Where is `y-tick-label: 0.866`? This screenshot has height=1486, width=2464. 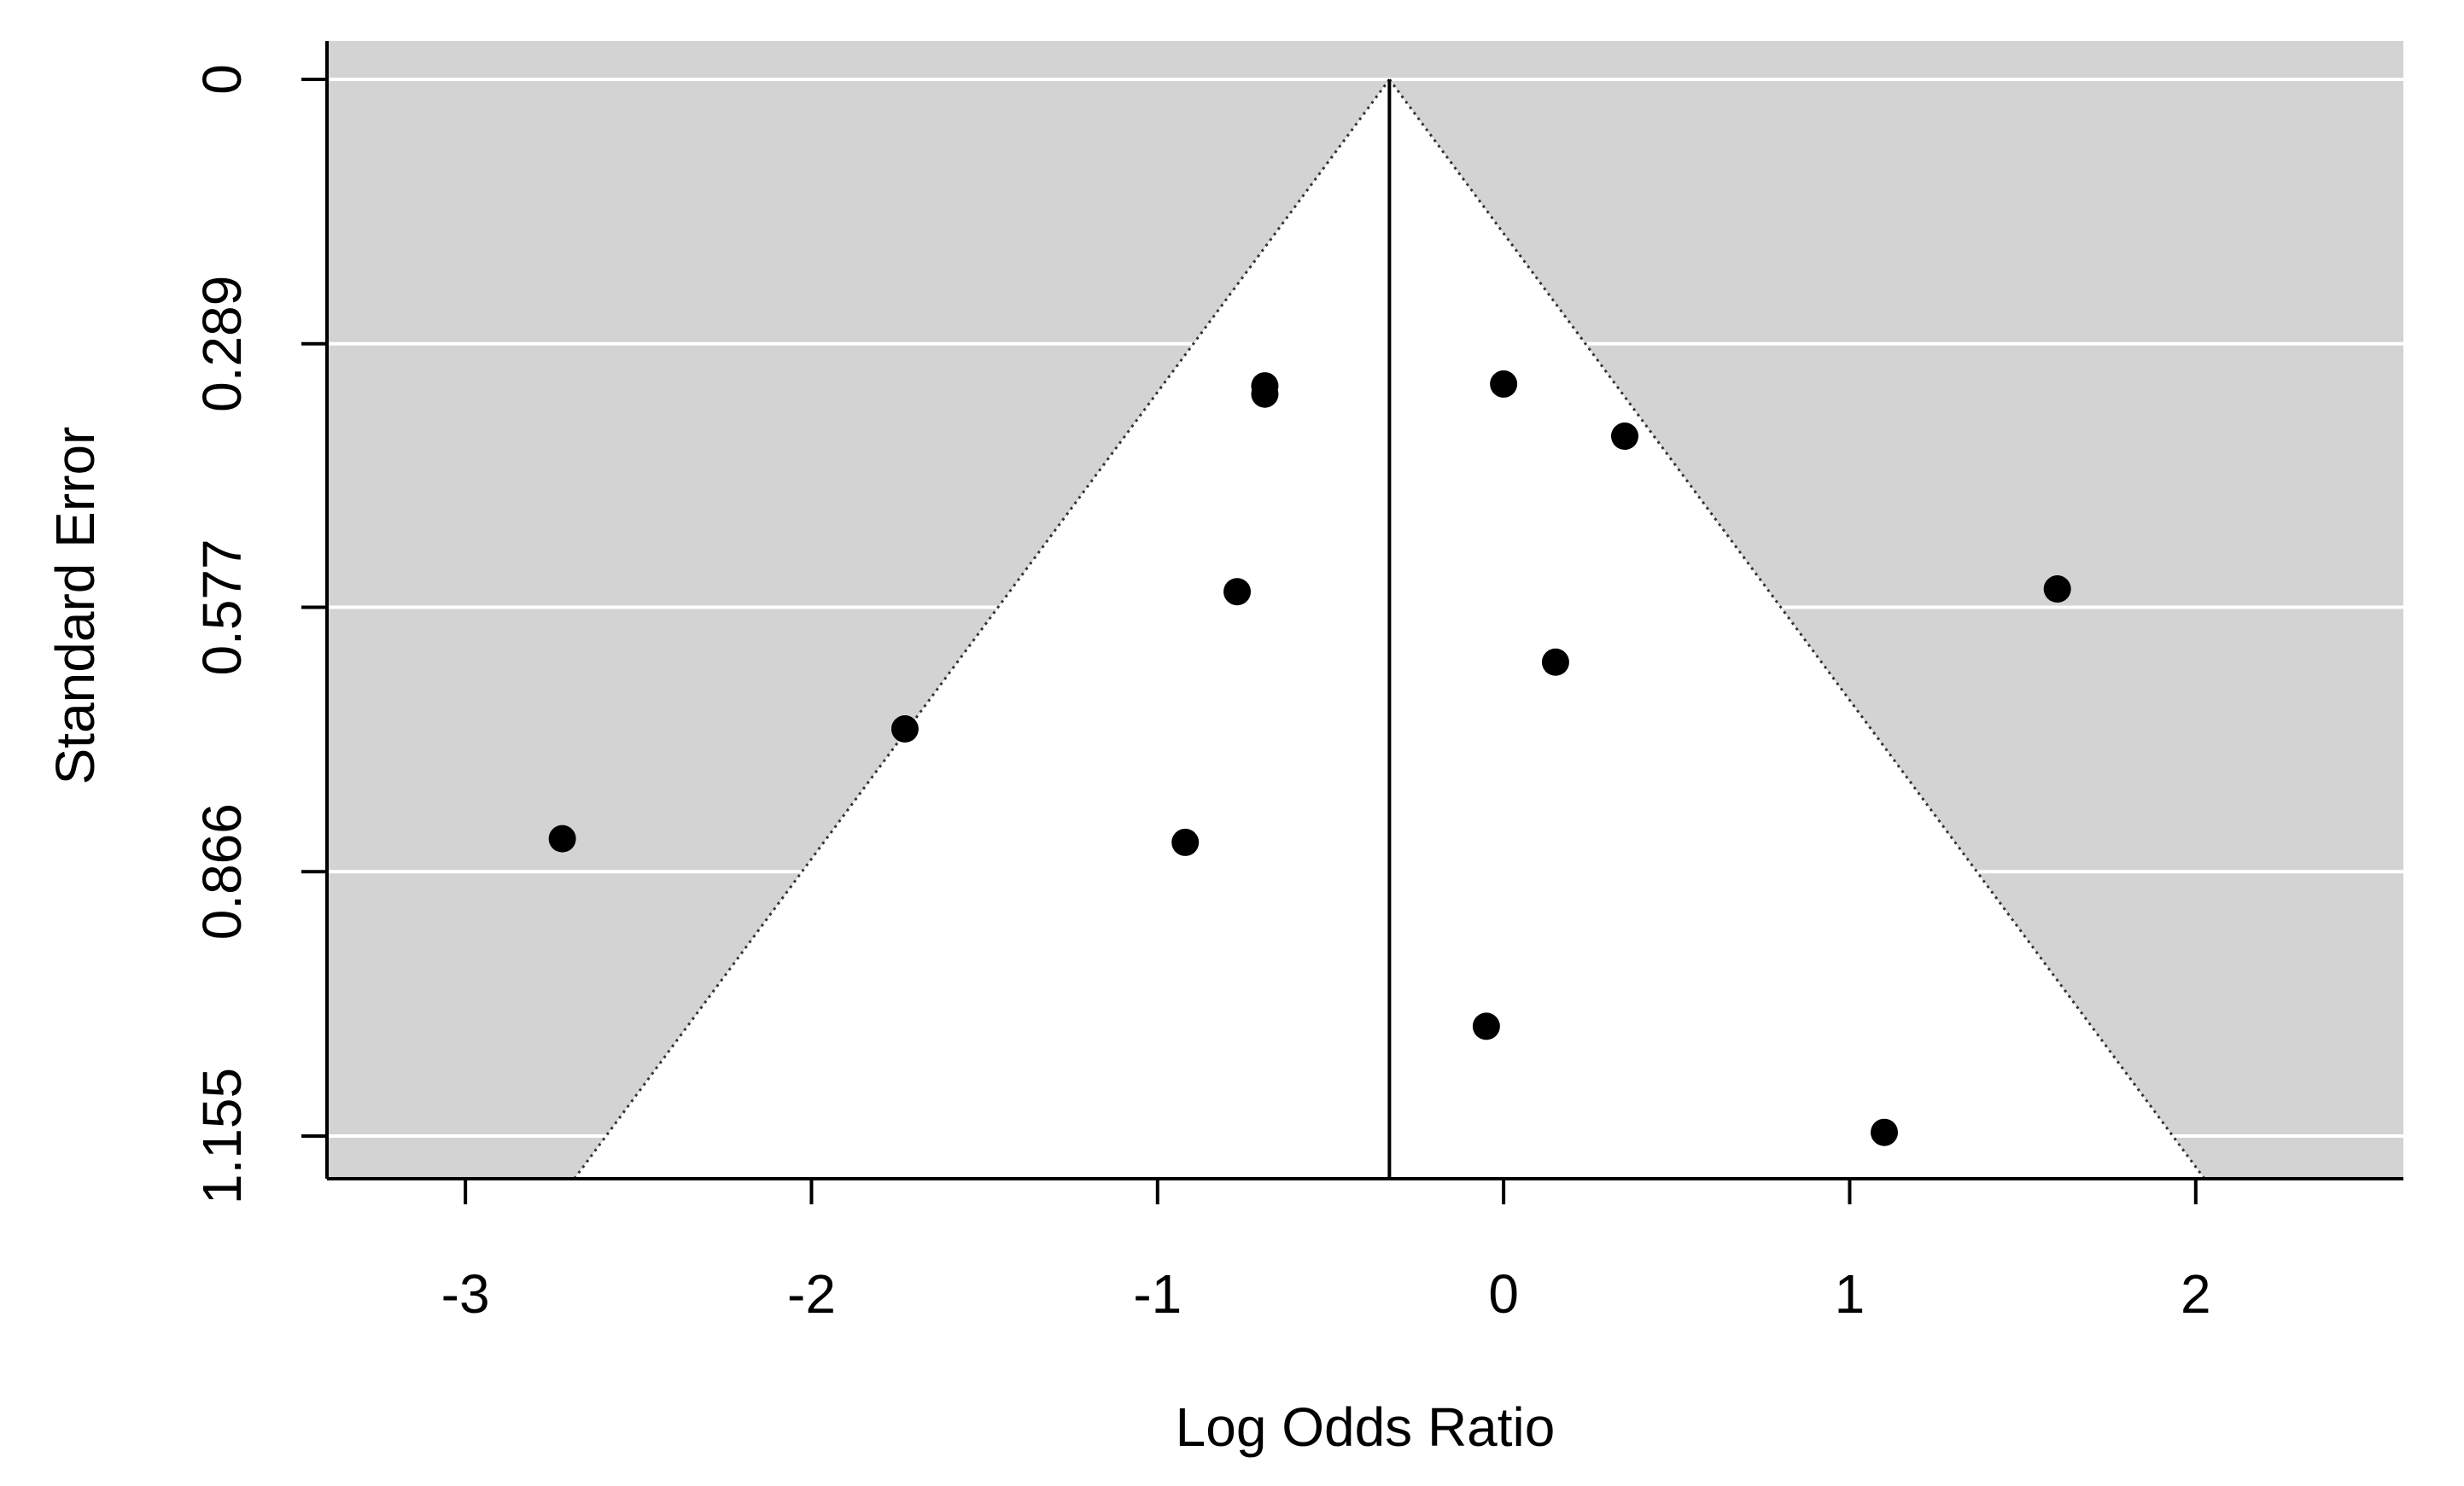 y-tick-label: 0.866 is located at coordinates (222, 871).